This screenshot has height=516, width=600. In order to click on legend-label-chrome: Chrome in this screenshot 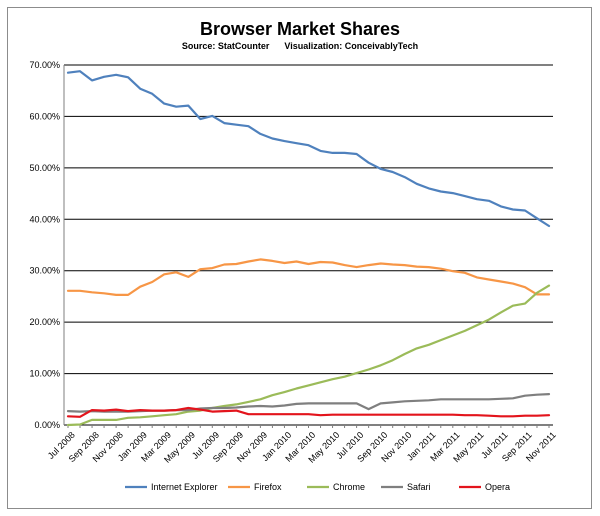, I will do `click(349, 487)`.